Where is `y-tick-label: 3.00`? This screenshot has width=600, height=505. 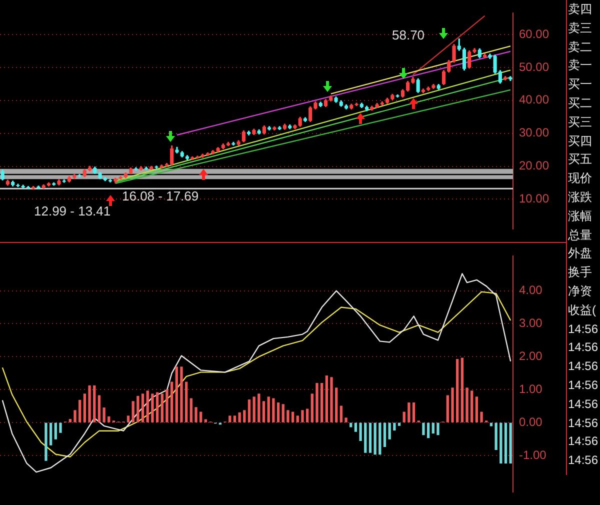 y-tick-label: 3.00 is located at coordinates (531, 323).